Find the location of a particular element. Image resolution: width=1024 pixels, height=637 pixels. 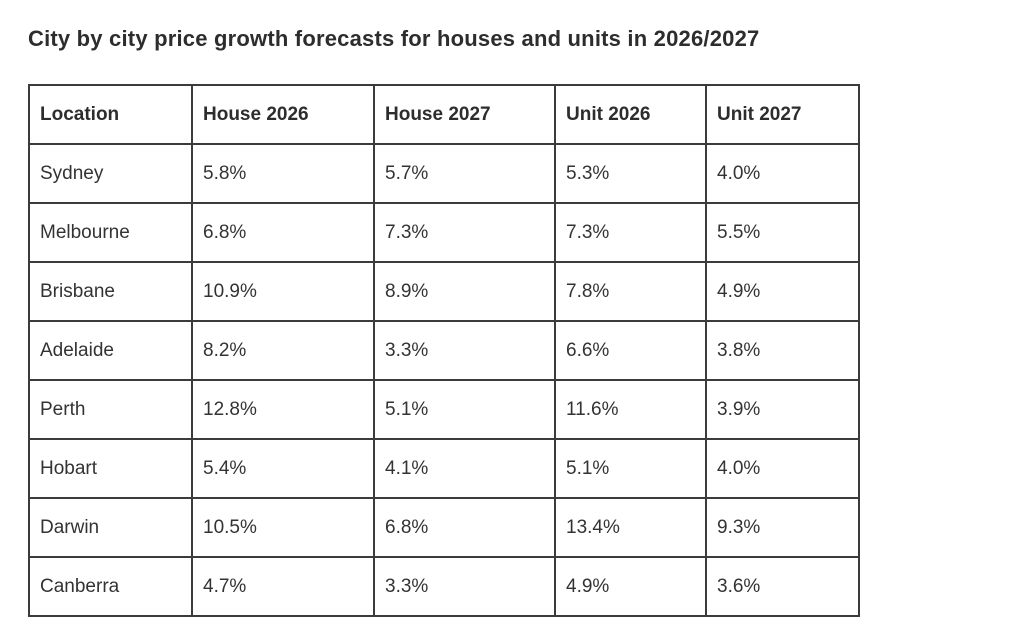

cell-location: Perth is located at coordinates (110, 410).